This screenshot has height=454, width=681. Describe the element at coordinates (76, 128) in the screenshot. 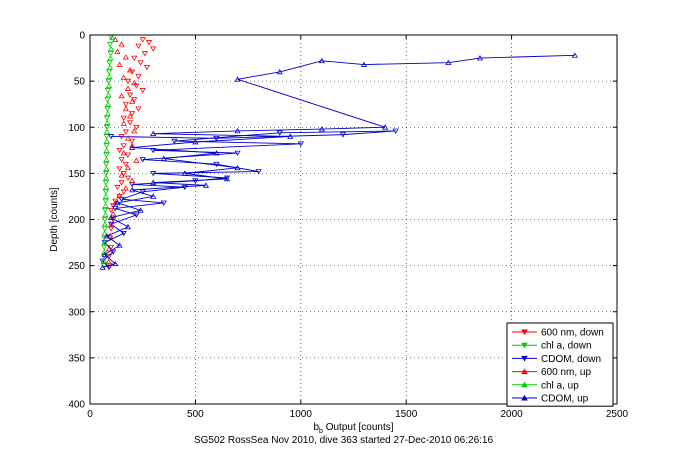

I see `y-tick-label: 100` at that location.